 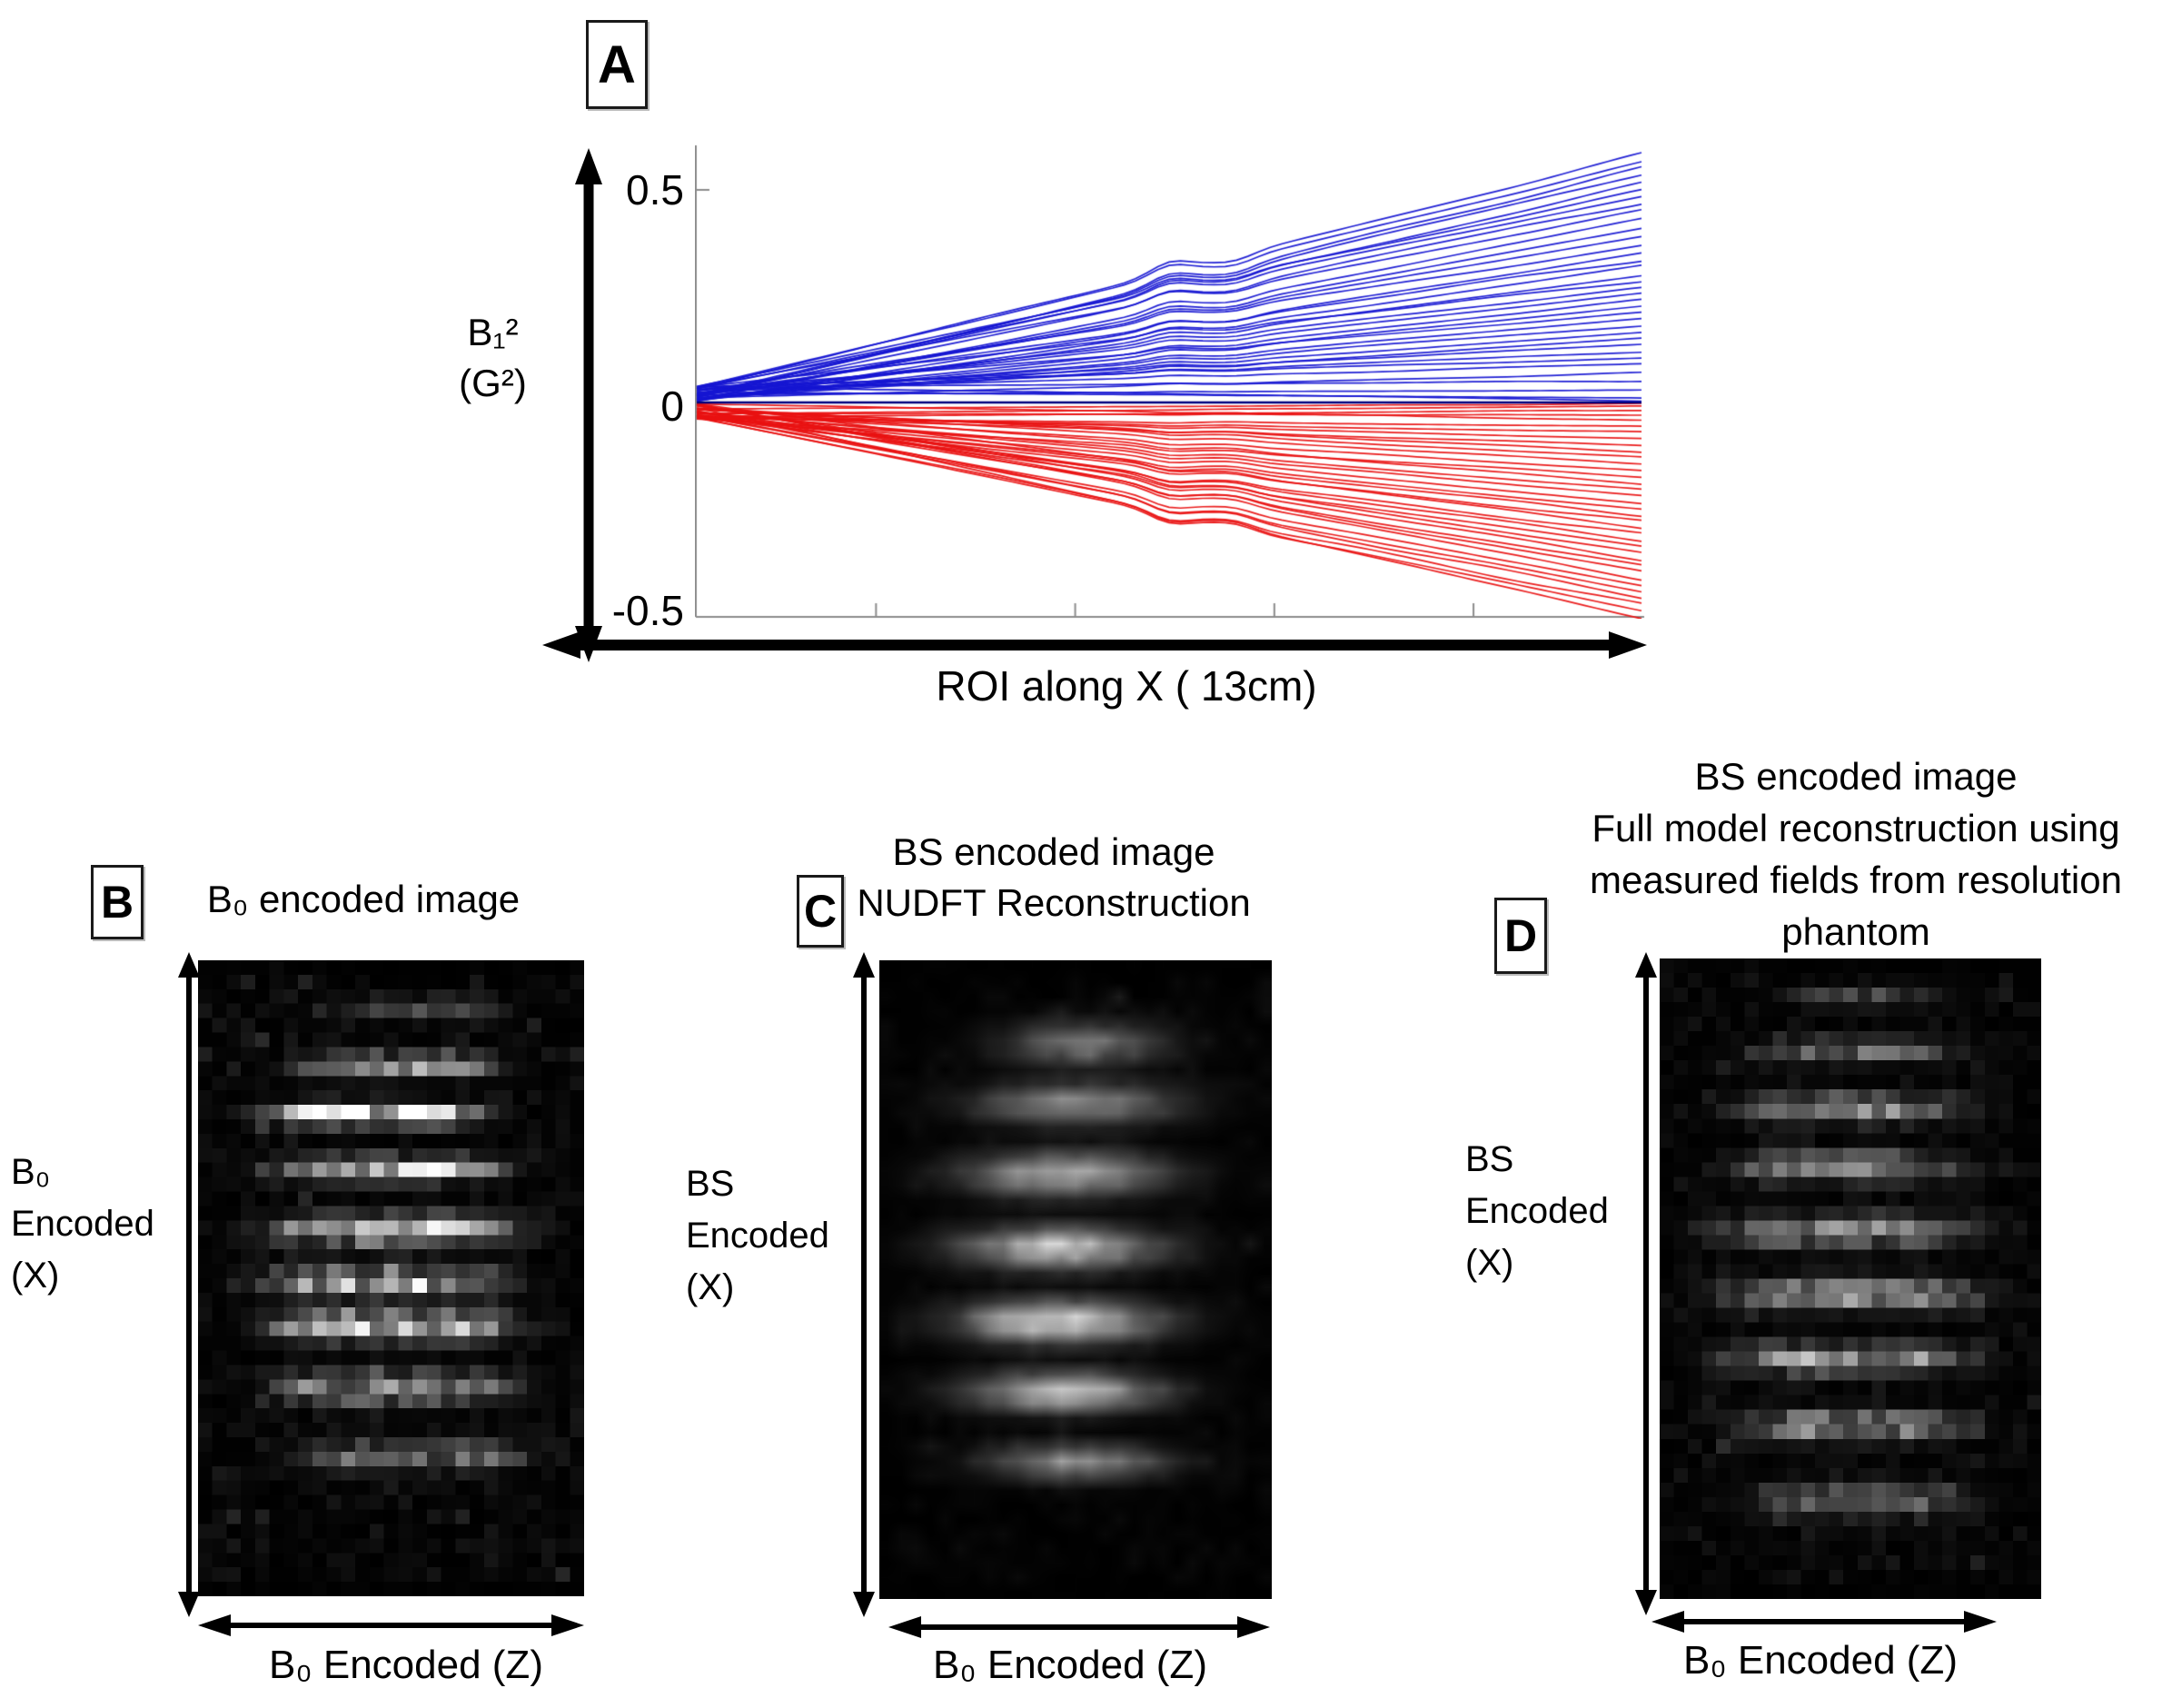 I want to click on panel-c-label-box: C, so click(x=820, y=911).